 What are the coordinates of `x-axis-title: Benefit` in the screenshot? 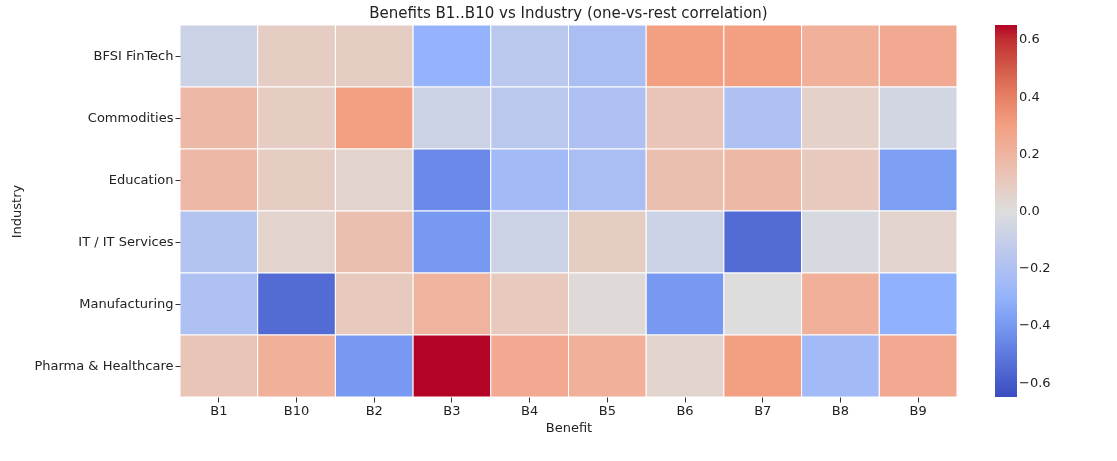 It's located at (569, 427).